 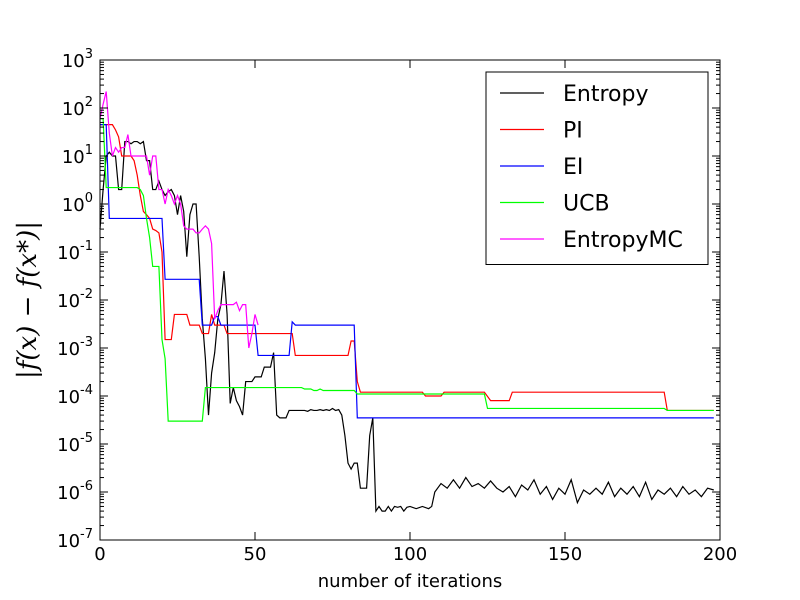 What do you see at coordinates (586, 204) in the screenshot?
I see `legend-label-ucb: UCB` at bounding box center [586, 204].